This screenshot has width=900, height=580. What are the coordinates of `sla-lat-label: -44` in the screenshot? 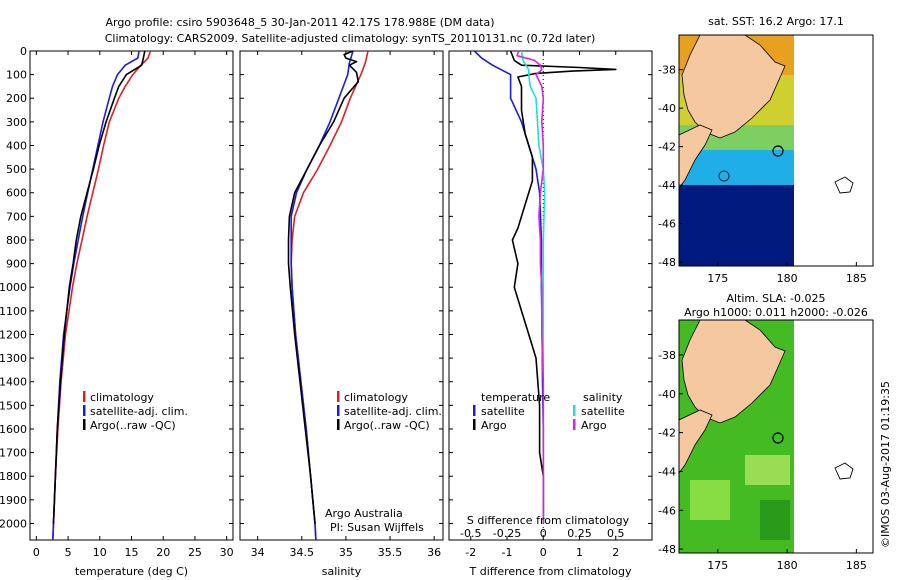 It's located at (667, 471).